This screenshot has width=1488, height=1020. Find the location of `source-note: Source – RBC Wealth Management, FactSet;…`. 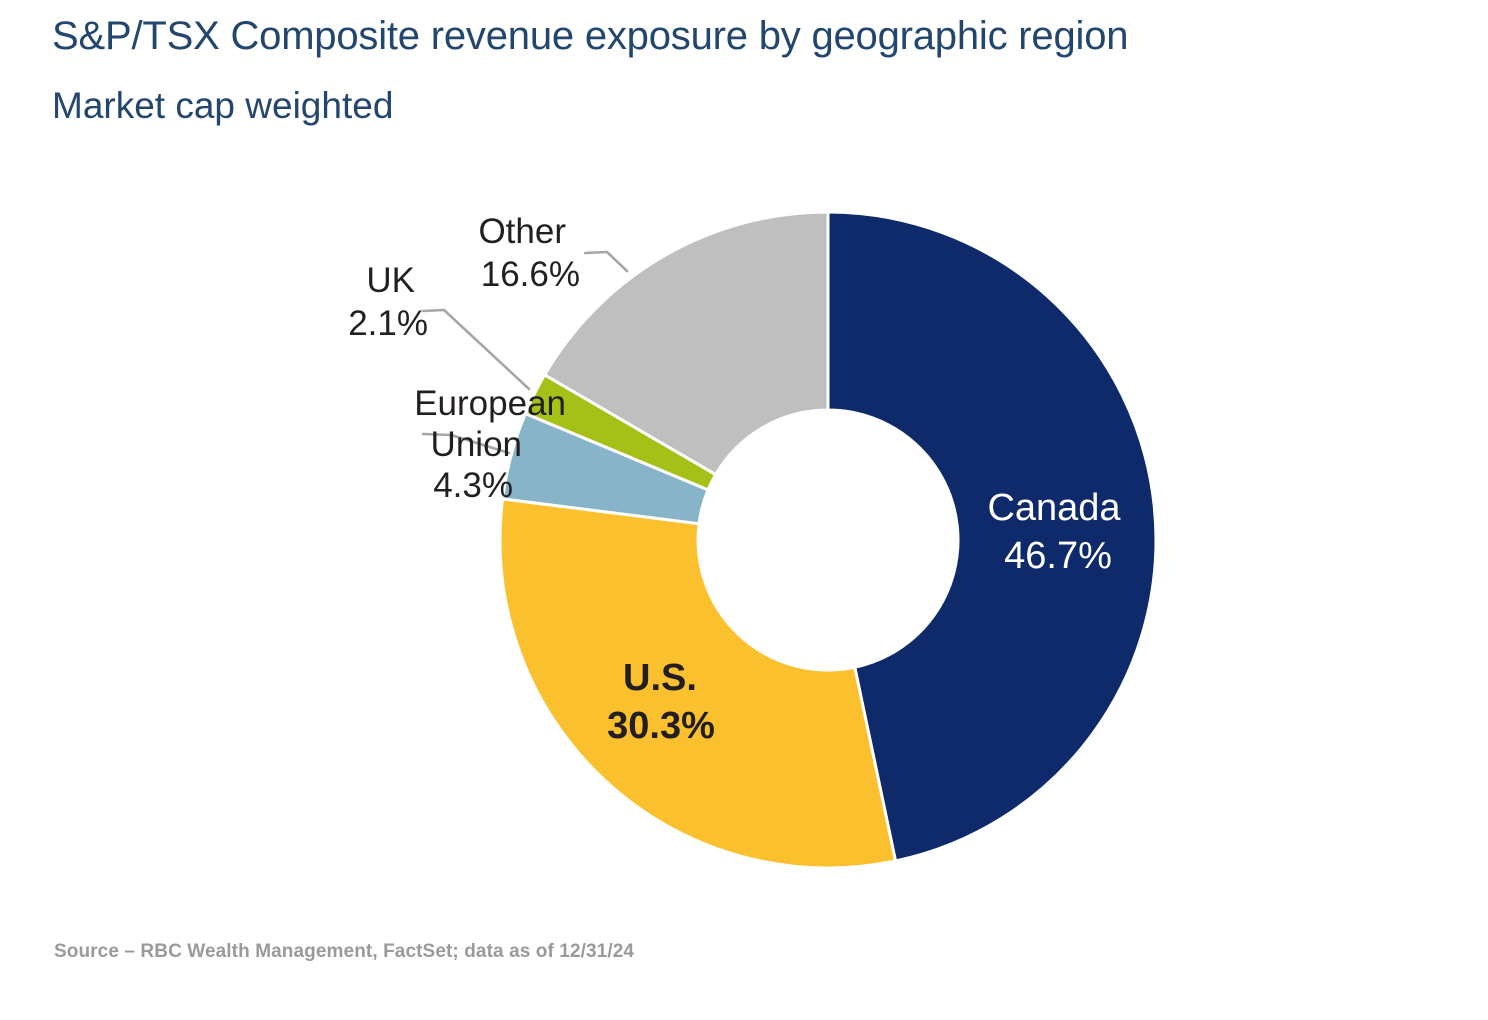

source-note: Source – RBC Wealth Management, FactSet;… is located at coordinates (344, 951).